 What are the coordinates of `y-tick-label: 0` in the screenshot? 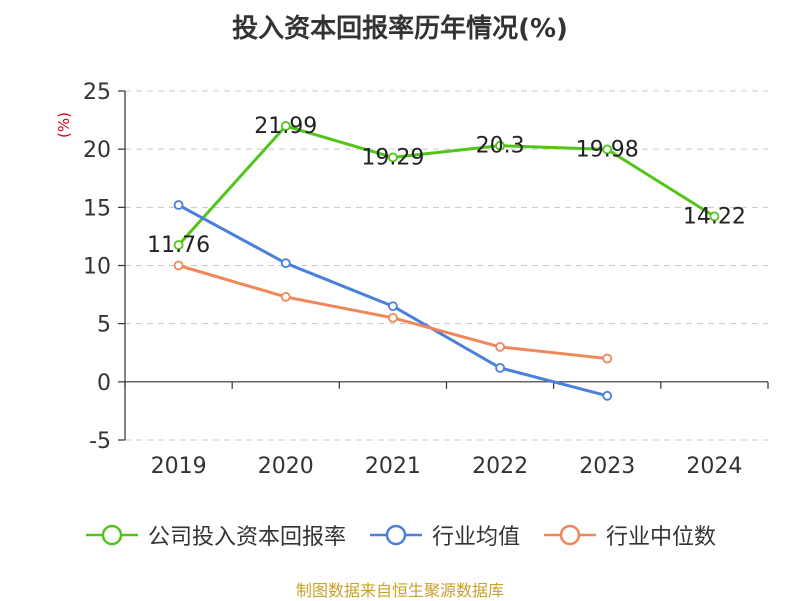 It's located at (104, 383).